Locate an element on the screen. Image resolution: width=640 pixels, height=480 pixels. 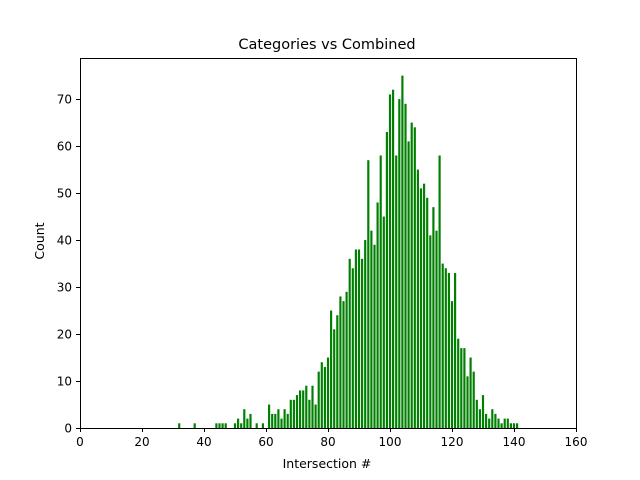
y-tick-label: 20 is located at coordinates (64, 335).